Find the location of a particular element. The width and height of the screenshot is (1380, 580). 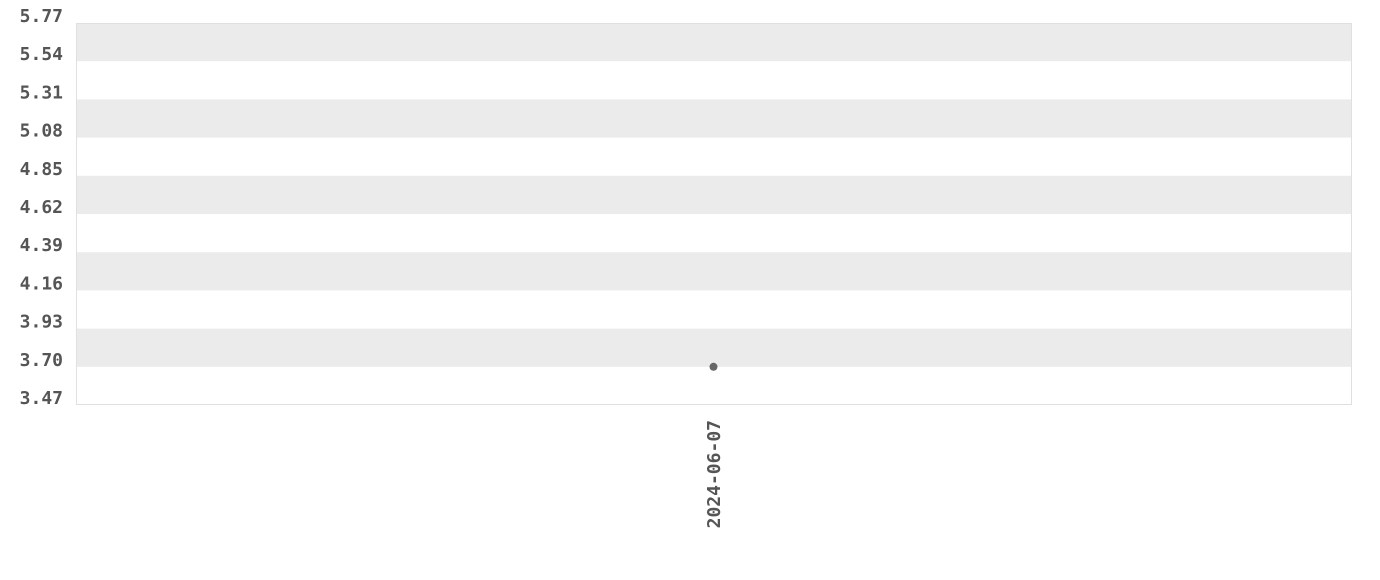

y-tick-label: 5.31 is located at coordinates (41, 92).